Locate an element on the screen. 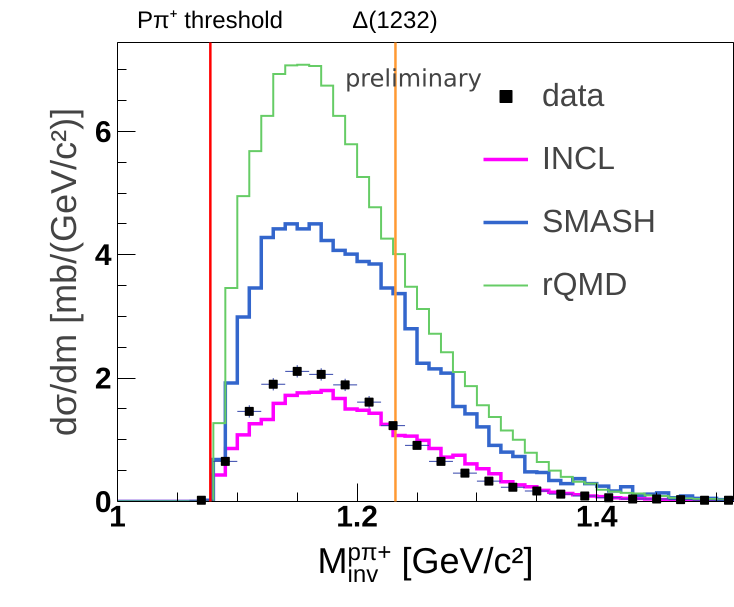 The width and height of the screenshot is (734, 607). y-tick-label: 0 is located at coordinates (103, 502).